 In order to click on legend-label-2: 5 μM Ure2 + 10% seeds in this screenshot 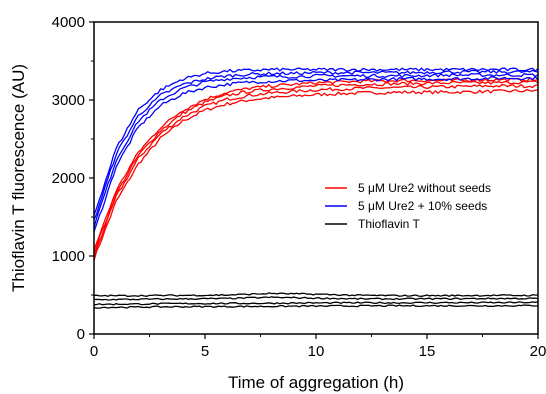, I will do `click(422, 206)`.